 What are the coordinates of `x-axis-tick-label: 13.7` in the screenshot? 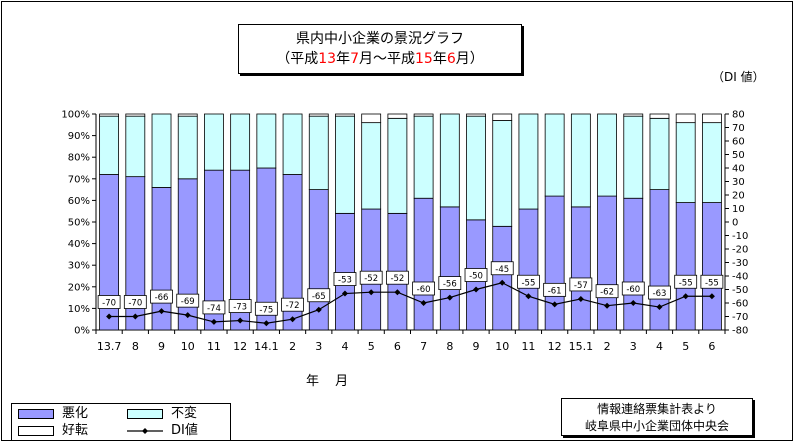 It's located at (109, 346).